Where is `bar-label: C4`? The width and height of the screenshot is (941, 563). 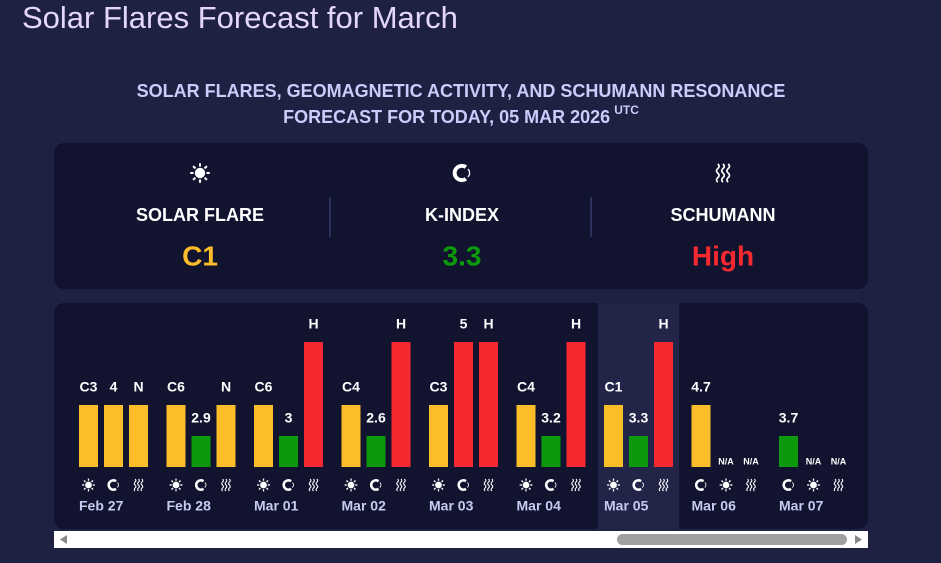
bar-label: C4 is located at coordinates (351, 387).